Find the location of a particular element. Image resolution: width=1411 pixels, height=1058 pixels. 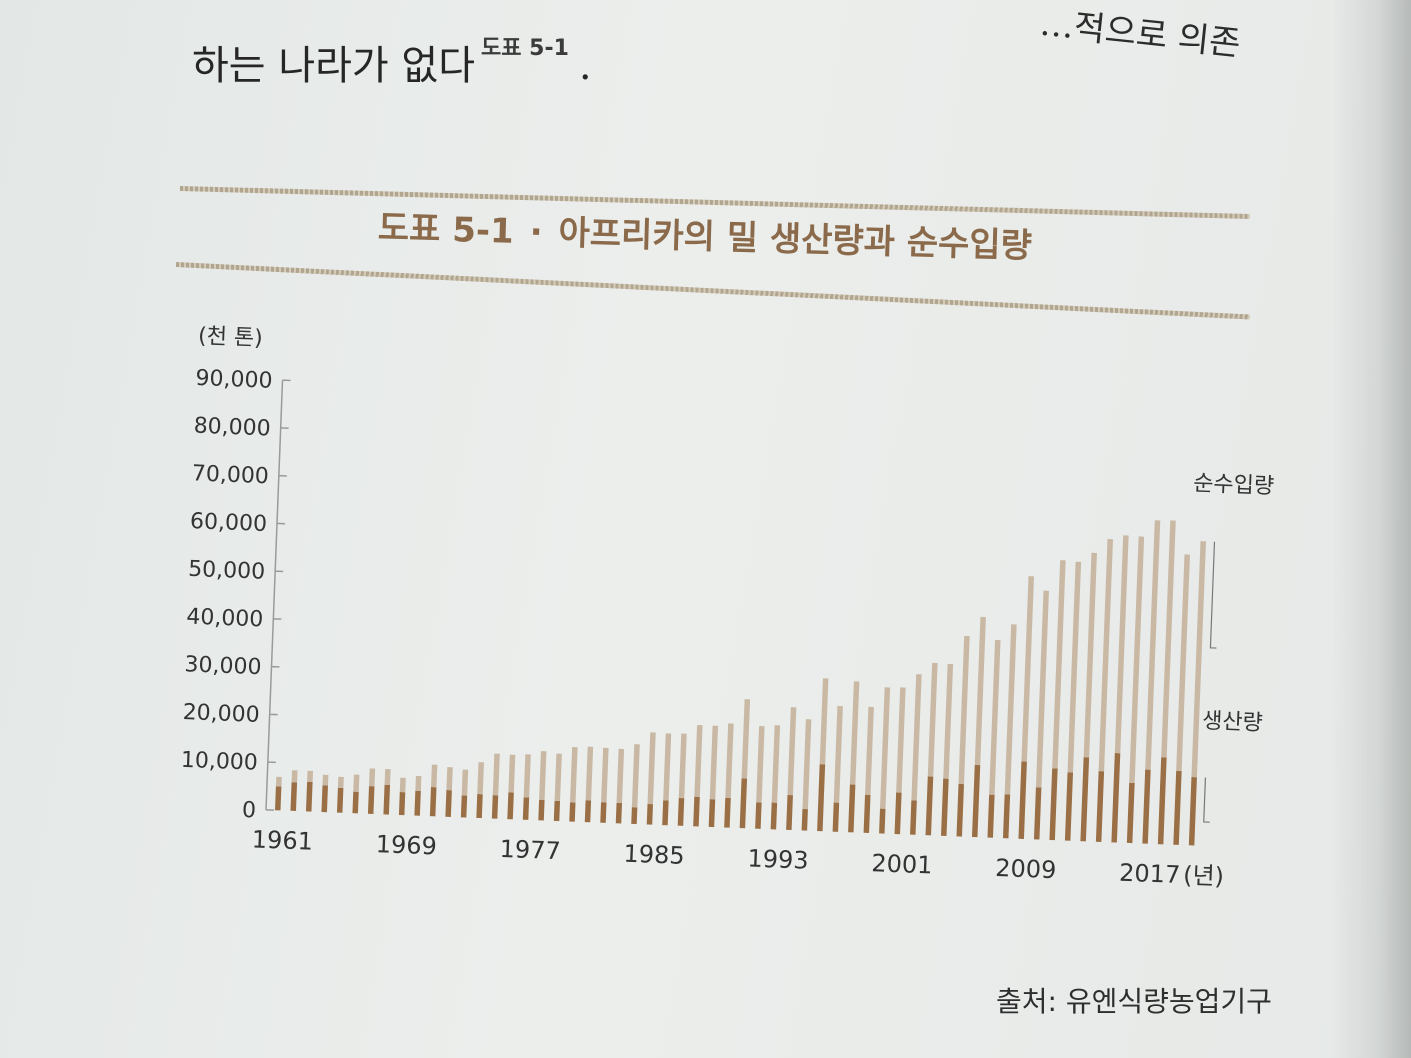

bar-production-1981 is located at coordinates (588, 811).